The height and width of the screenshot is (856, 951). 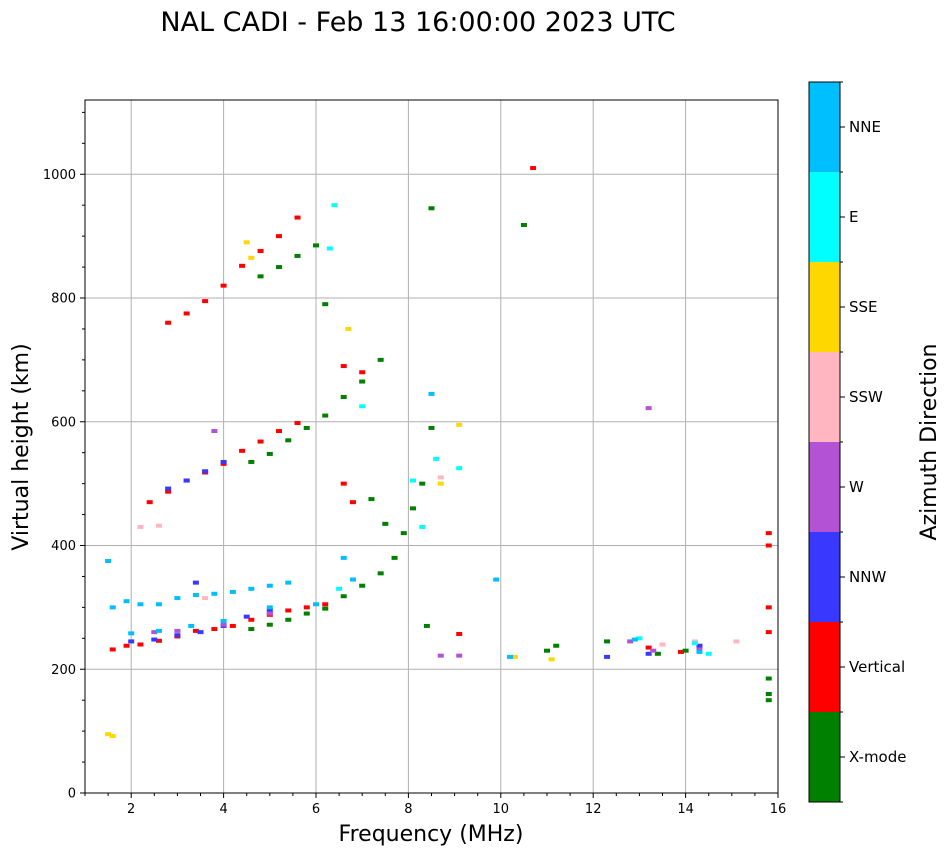 I want to click on colorbar-label: Azimuth Direction, so click(x=929, y=441).